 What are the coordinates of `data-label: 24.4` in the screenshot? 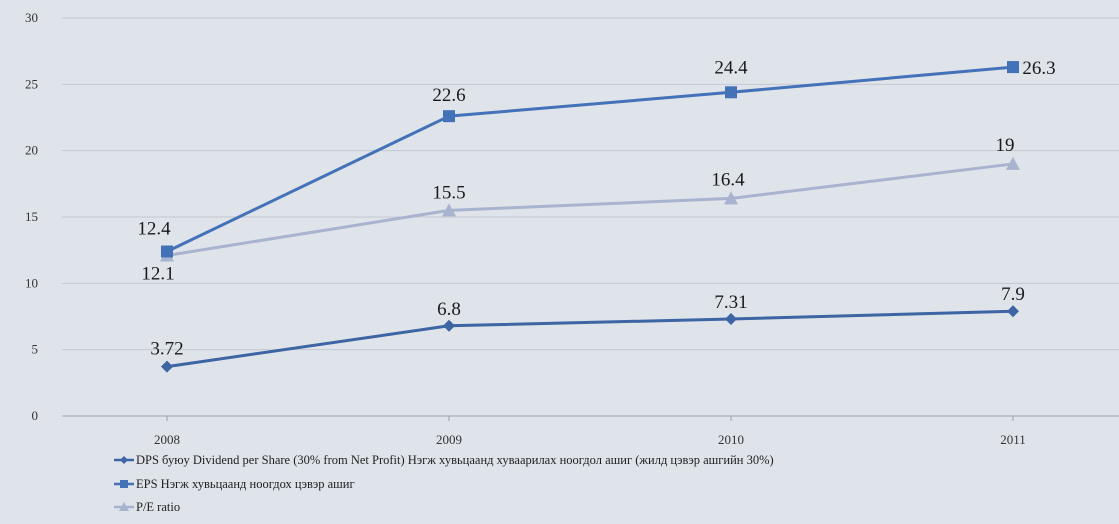 It's located at (731, 67).